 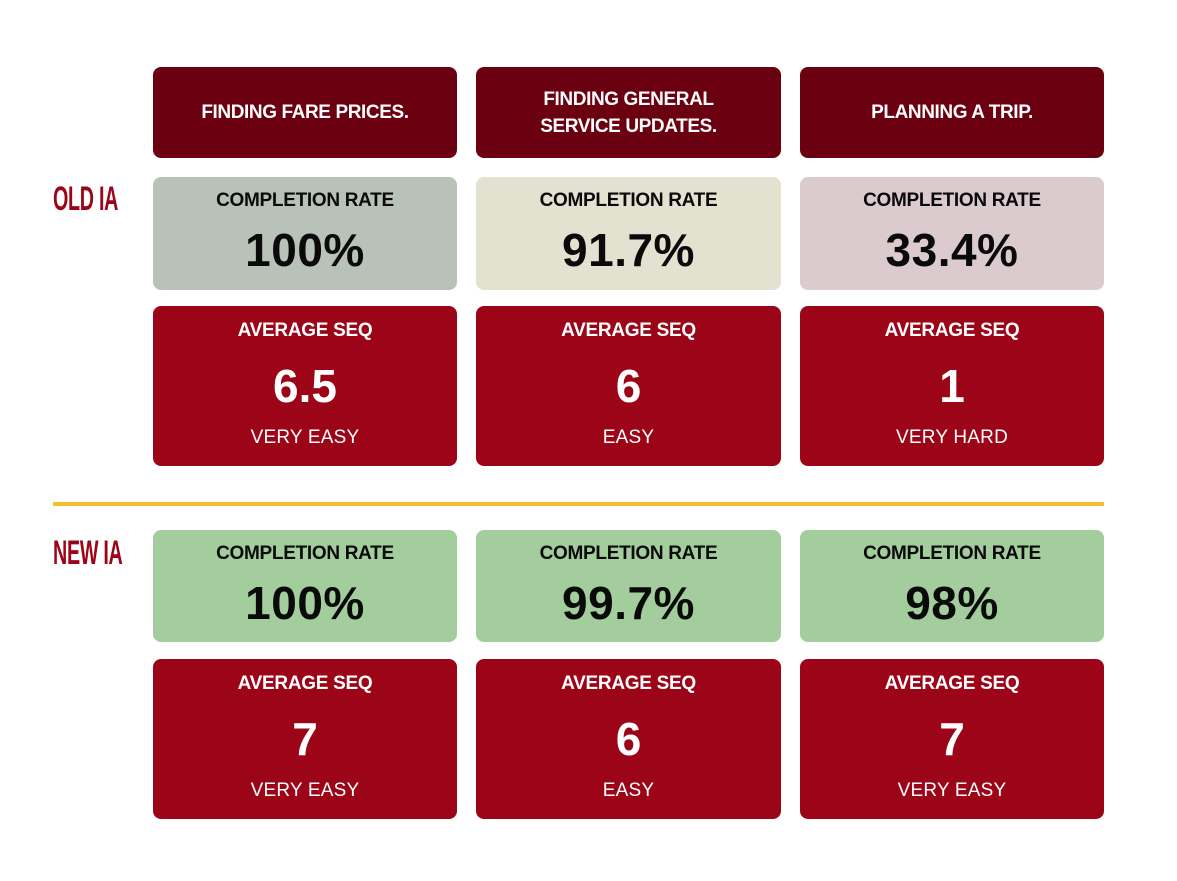 I want to click on task-header-planning-trip: PLANNING A TRIP., so click(x=952, y=112).